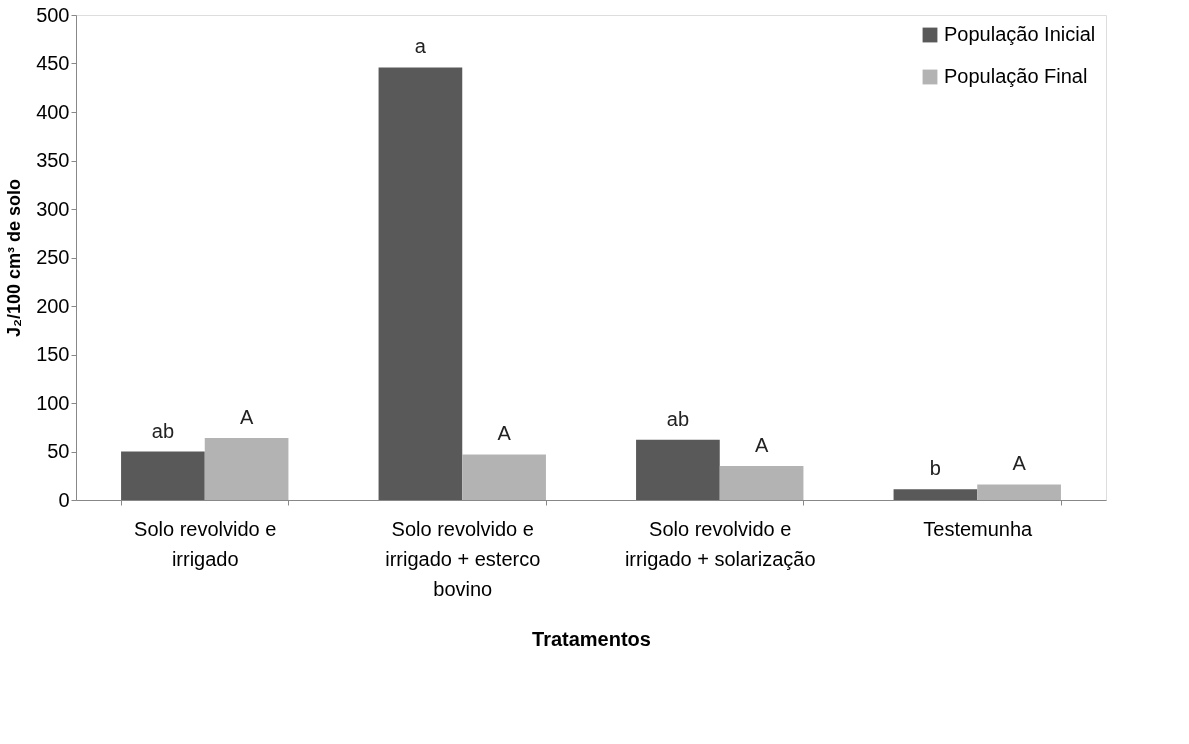 Image resolution: width=1189 pixels, height=744 pixels. Describe the element at coordinates (53, 63) in the screenshot. I see `y-tick-label: 450` at that location.